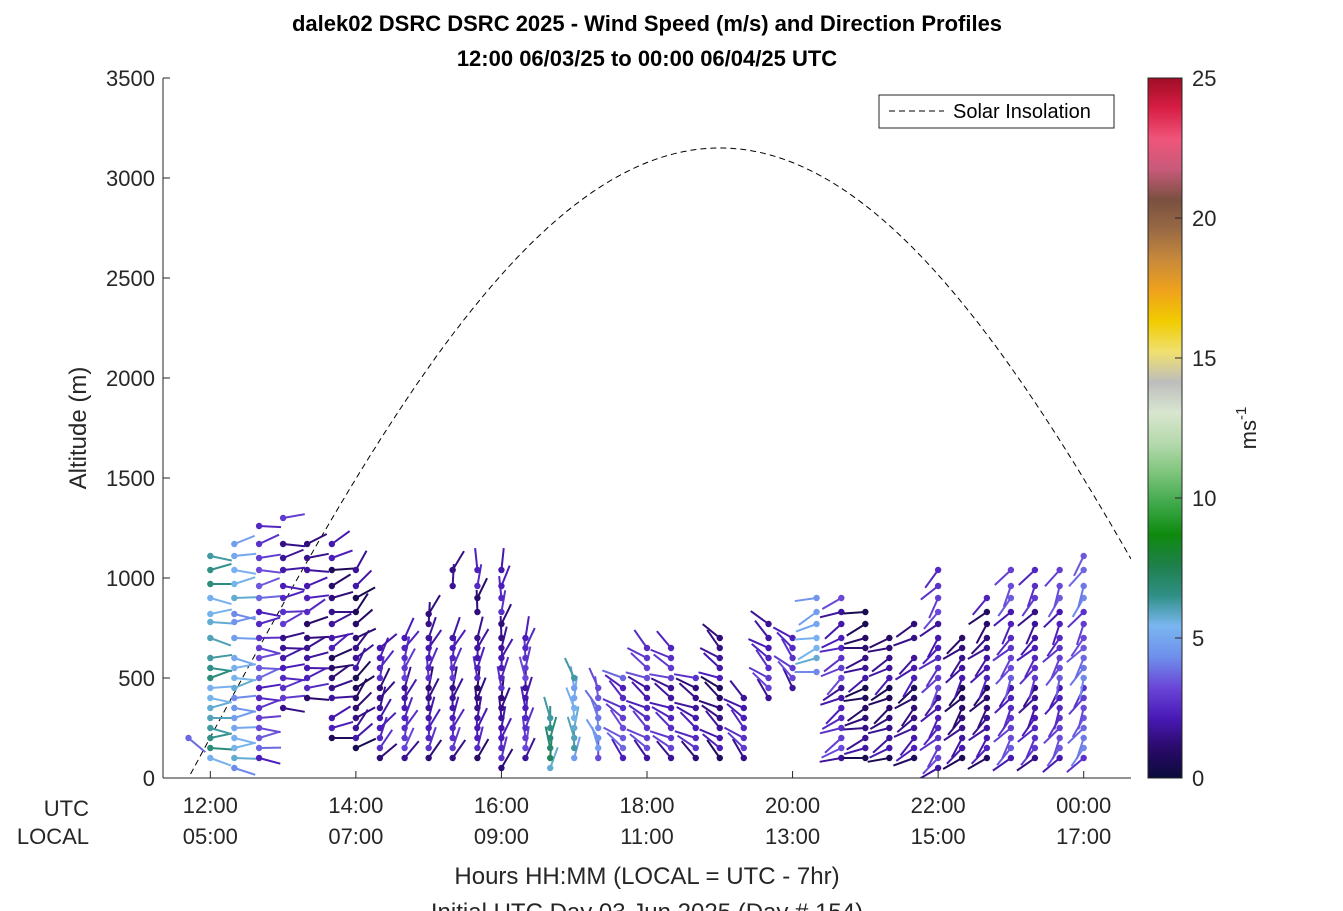  Describe the element at coordinates (996, 111) in the screenshot. I see `legend: Solar Insolation` at that location.